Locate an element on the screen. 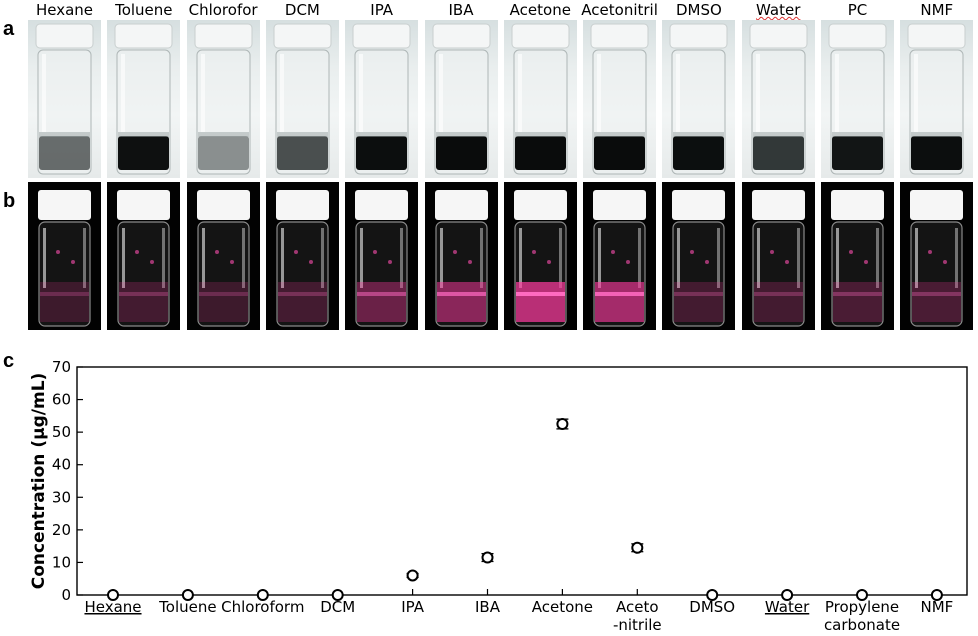 This screenshot has width=978, height=636. x-tick-label: NMF is located at coordinates (937, 607).